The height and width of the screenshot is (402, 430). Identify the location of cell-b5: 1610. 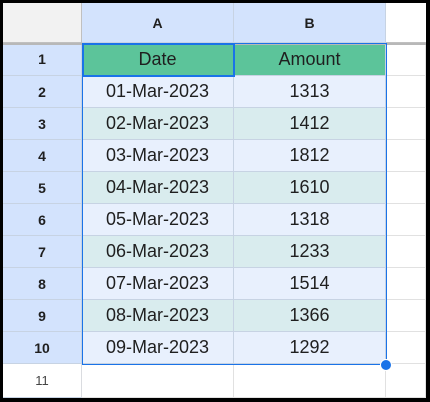
(310, 188).